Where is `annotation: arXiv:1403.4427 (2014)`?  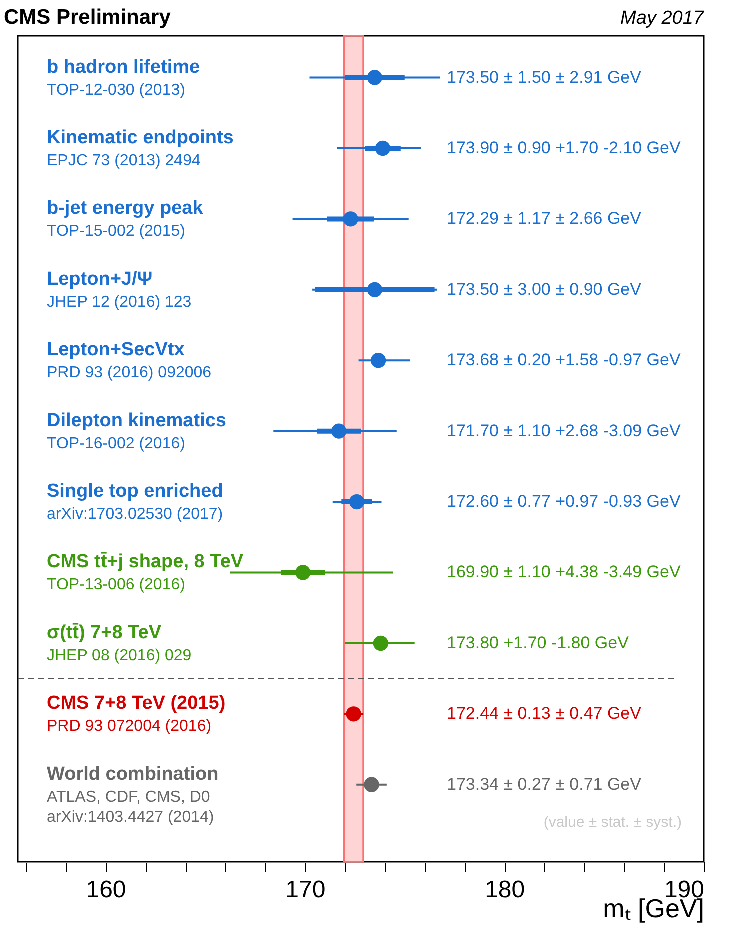 annotation: arXiv:1403.4427 (2014) is located at coordinates (130, 817).